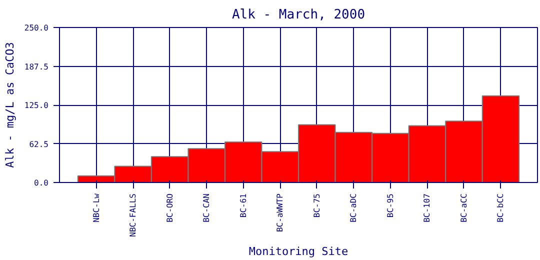 The width and height of the screenshot is (540, 260). What do you see at coordinates (133, 215) in the screenshot?
I see `x-tick-label: NBC-FALLS` at bounding box center [133, 215].